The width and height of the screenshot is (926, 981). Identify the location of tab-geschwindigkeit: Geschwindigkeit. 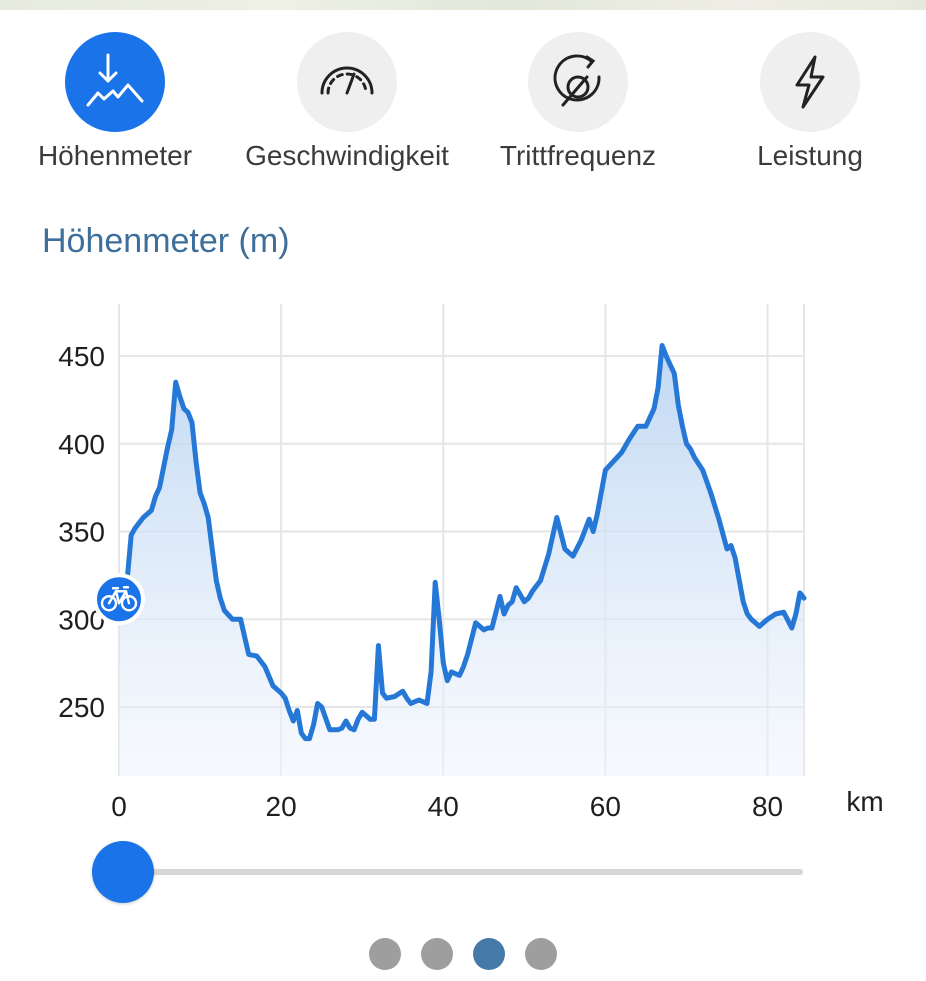
(347, 107).